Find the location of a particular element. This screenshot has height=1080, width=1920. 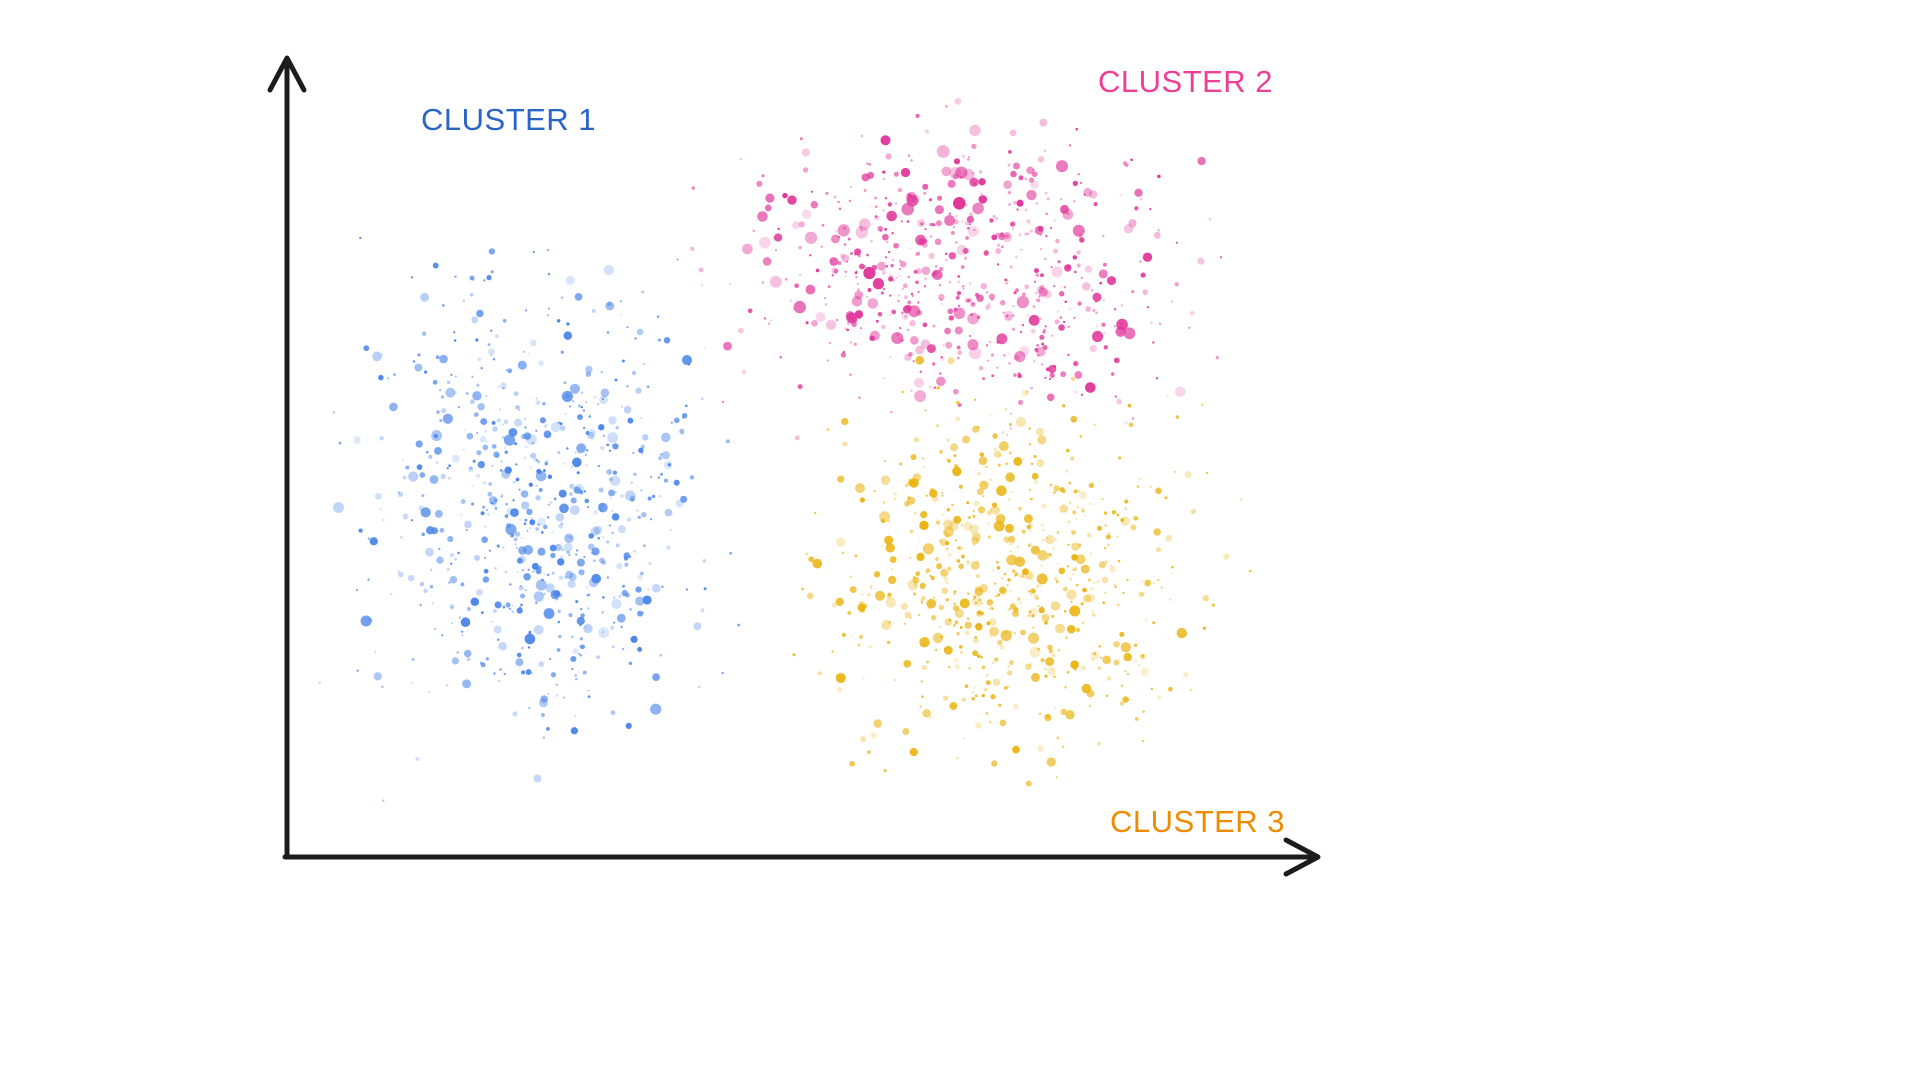

x-axis-arrow-icon is located at coordinates (1302, 857).